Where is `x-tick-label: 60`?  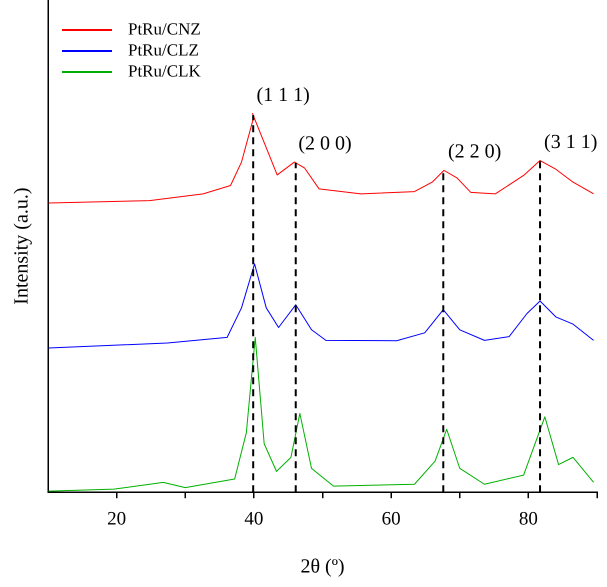
x-tick-label: 60 is located at coordinates (391, 519).